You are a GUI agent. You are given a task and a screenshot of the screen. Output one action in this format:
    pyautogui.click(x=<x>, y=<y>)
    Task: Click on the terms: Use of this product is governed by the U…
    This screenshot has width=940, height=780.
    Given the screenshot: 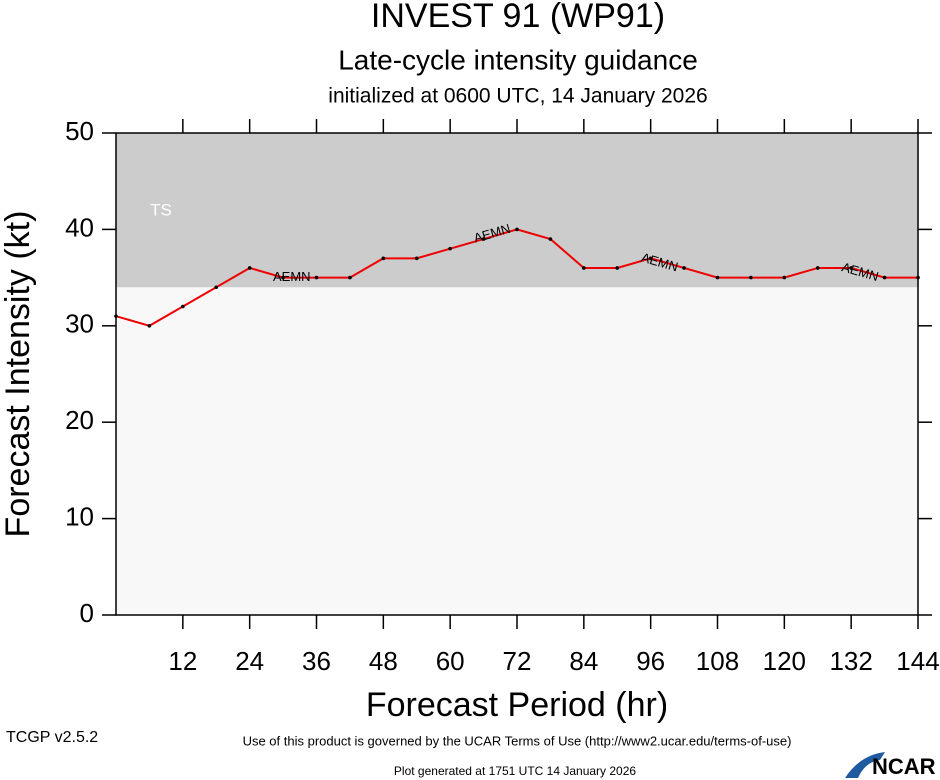 What is the action you would take?
    pyautogui.click(x=517, y=740)
    